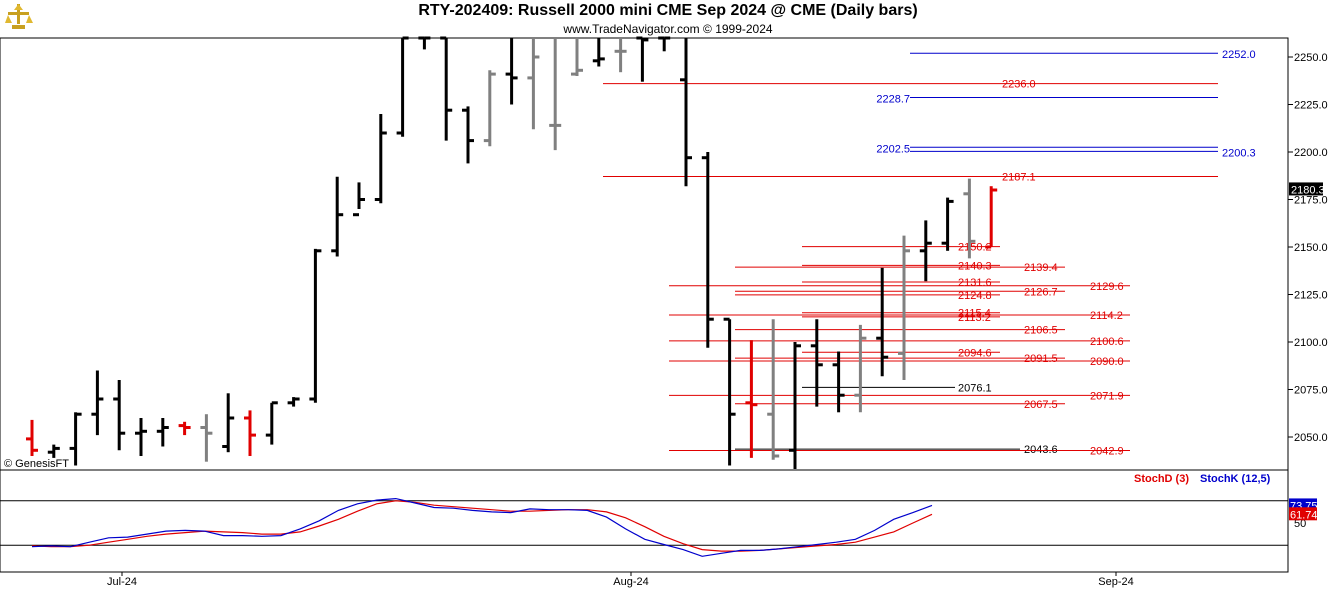 The height and width of the screenshot is (591, 1336). I want to click on last-price-marker: 2180.3, so click(1307, 189).